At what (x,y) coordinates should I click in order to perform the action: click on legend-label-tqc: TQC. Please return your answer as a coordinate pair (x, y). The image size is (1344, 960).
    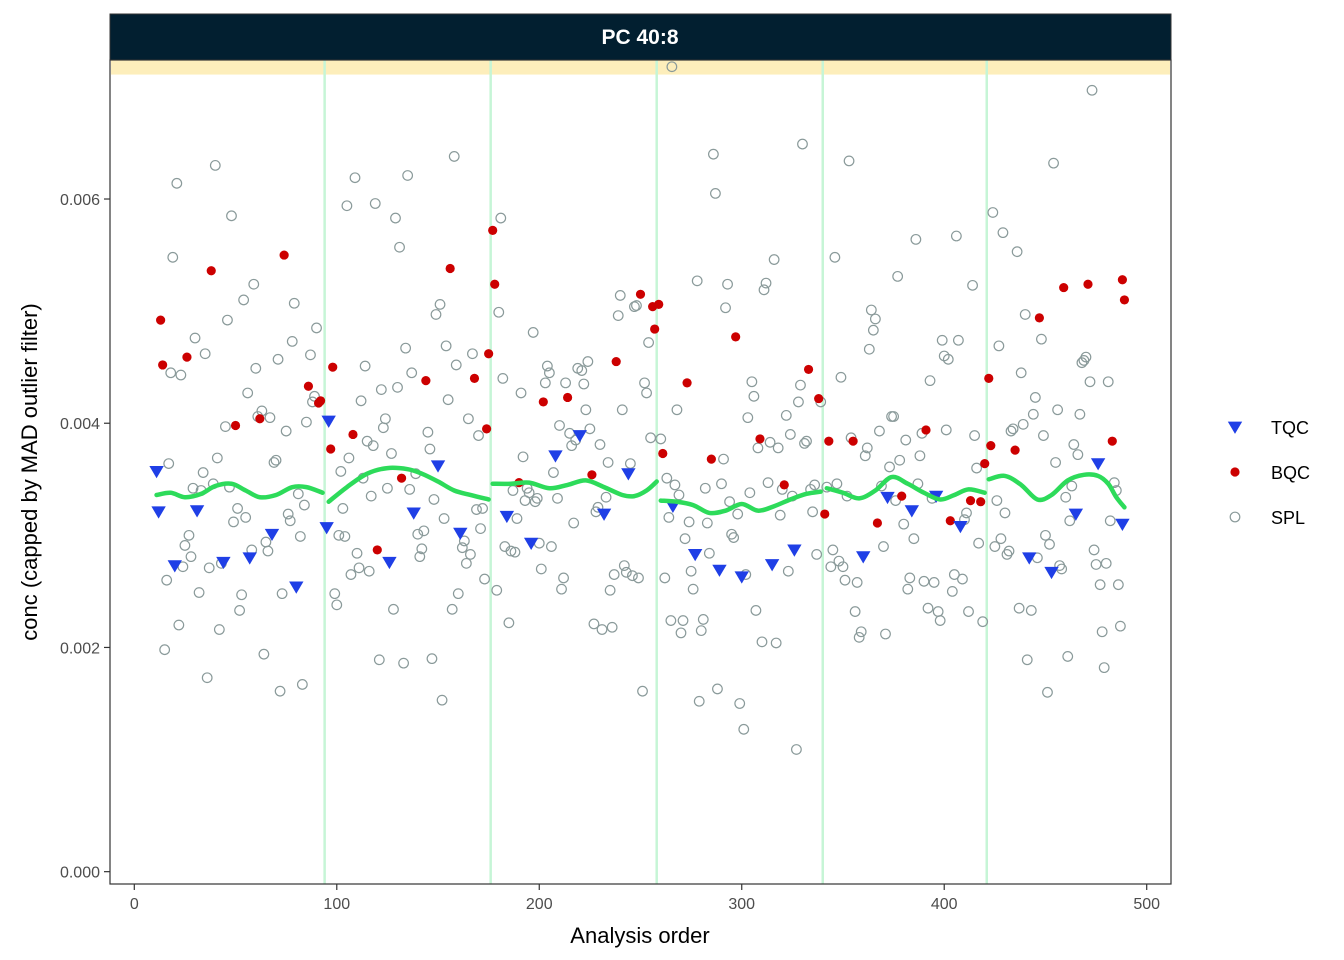
    Looking at the image, I should click on (1290, 428).